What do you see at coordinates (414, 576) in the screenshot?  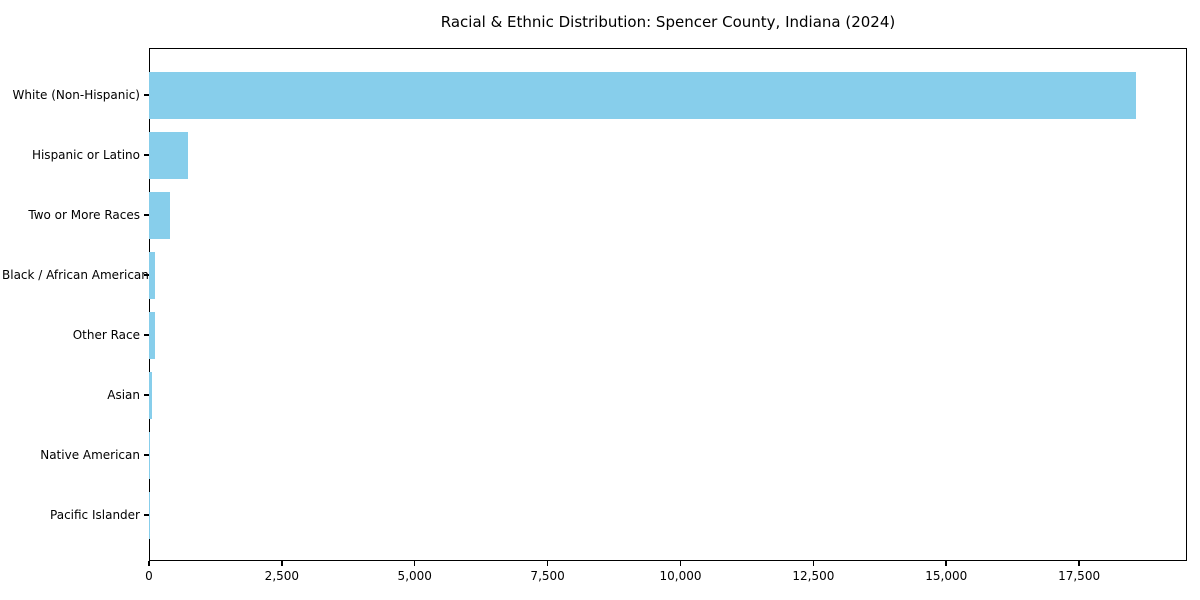 I see `x-tick-label: 5,000` at bounding box center [414, 576].